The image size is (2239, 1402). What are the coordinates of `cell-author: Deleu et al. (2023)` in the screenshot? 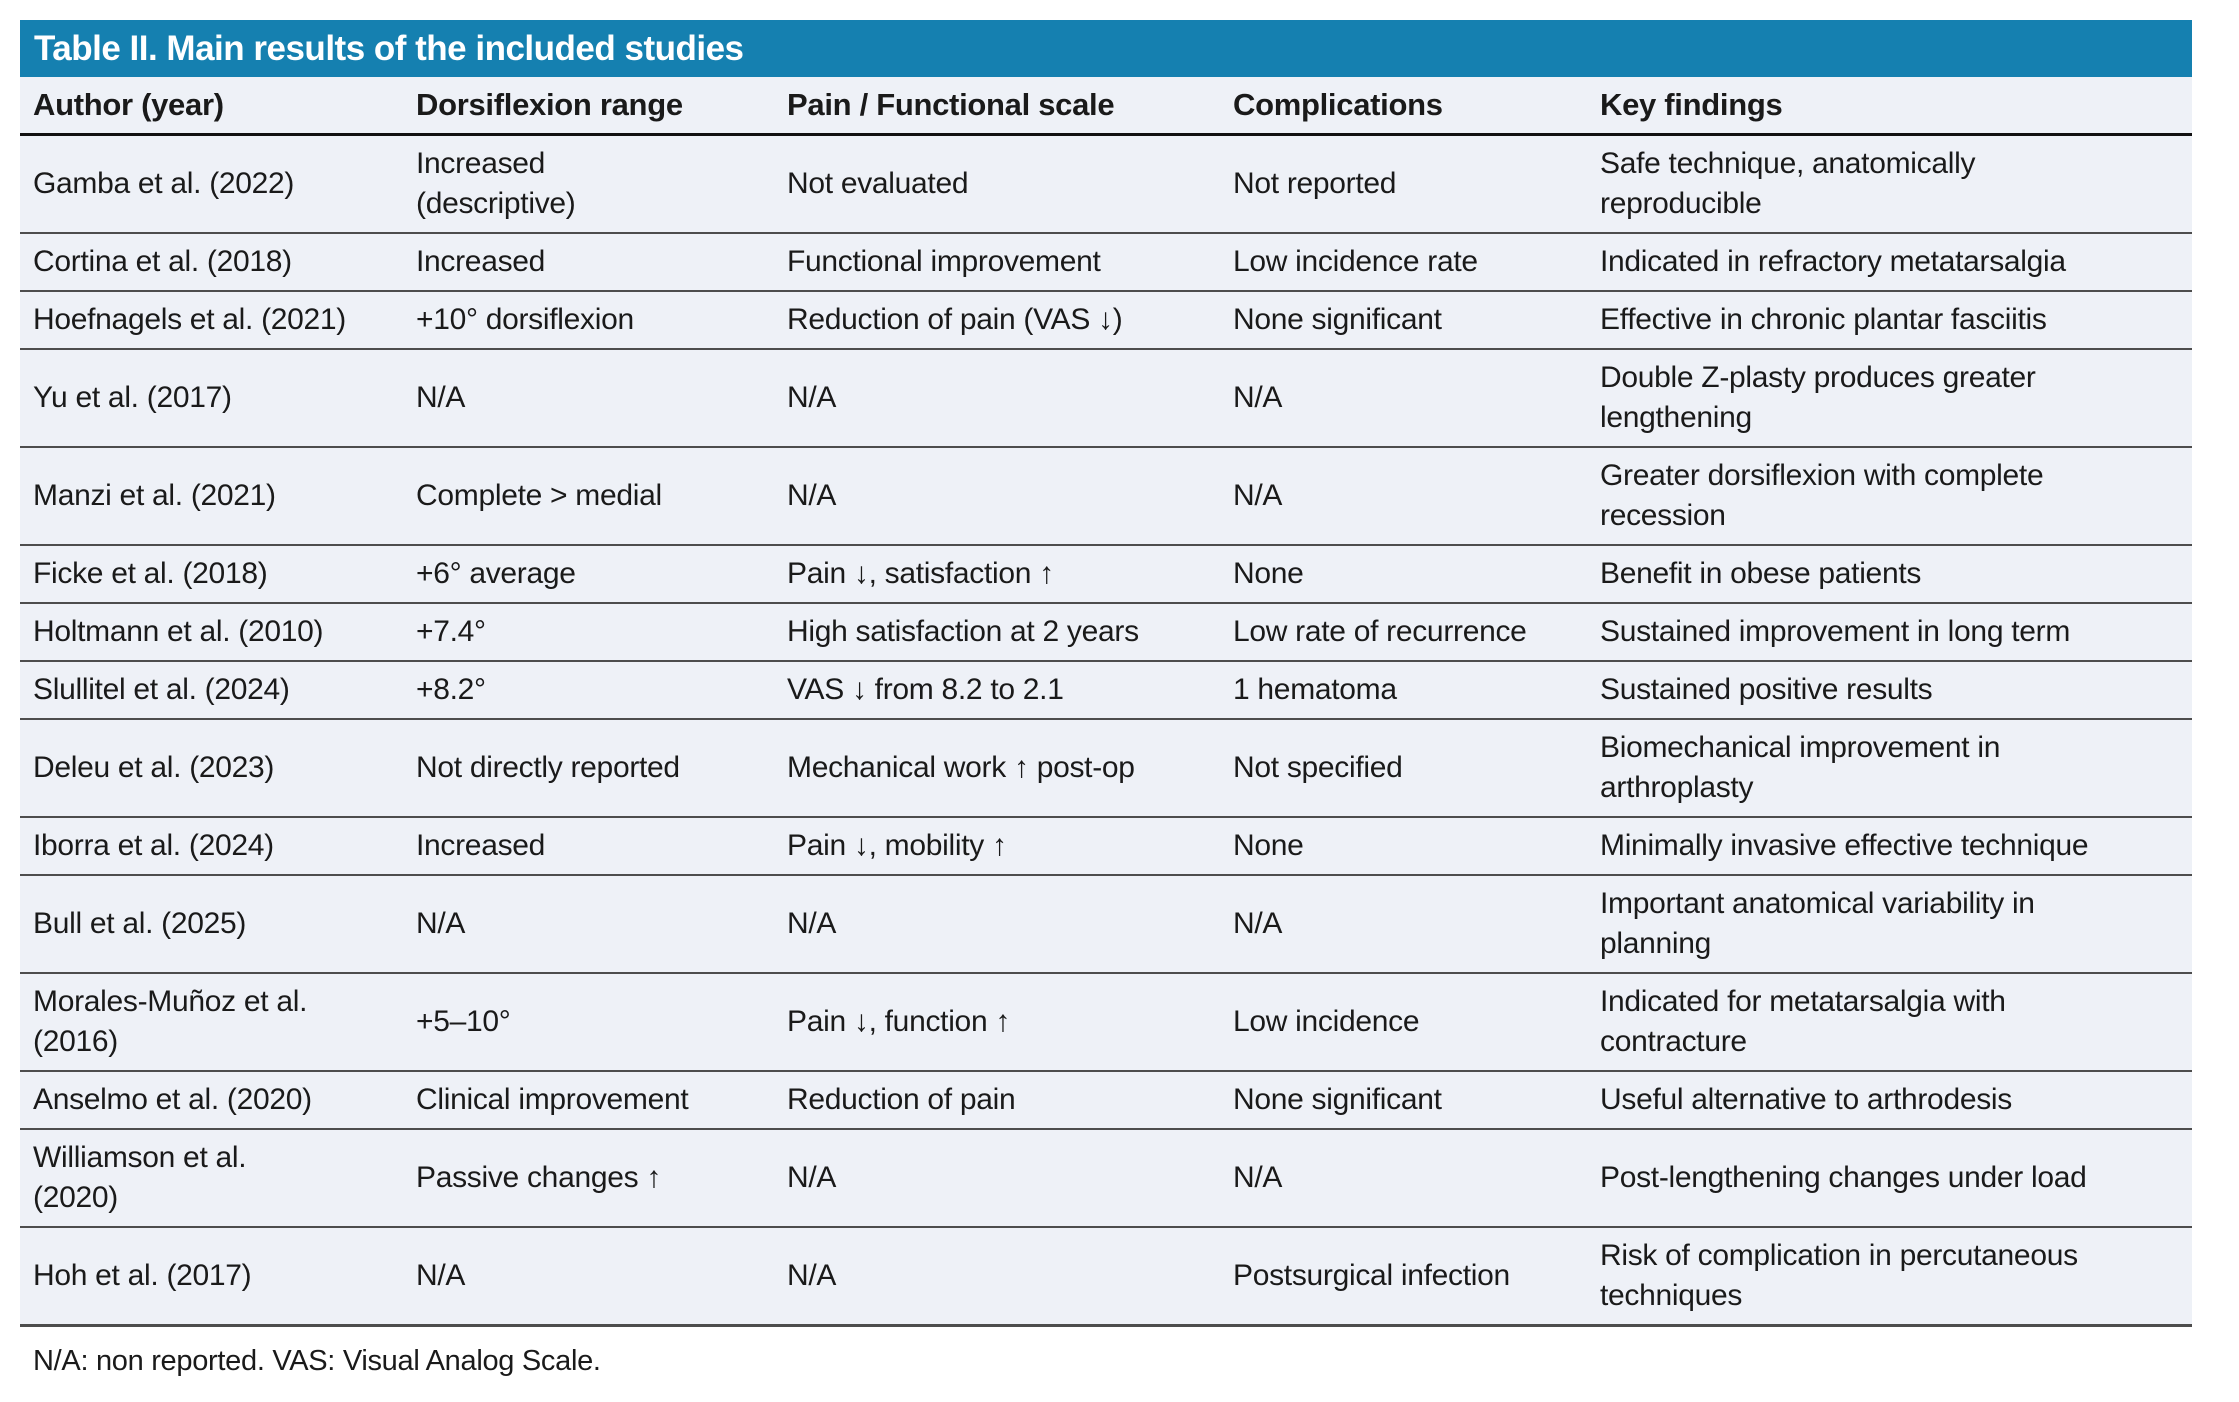 It's located at (211, 768).